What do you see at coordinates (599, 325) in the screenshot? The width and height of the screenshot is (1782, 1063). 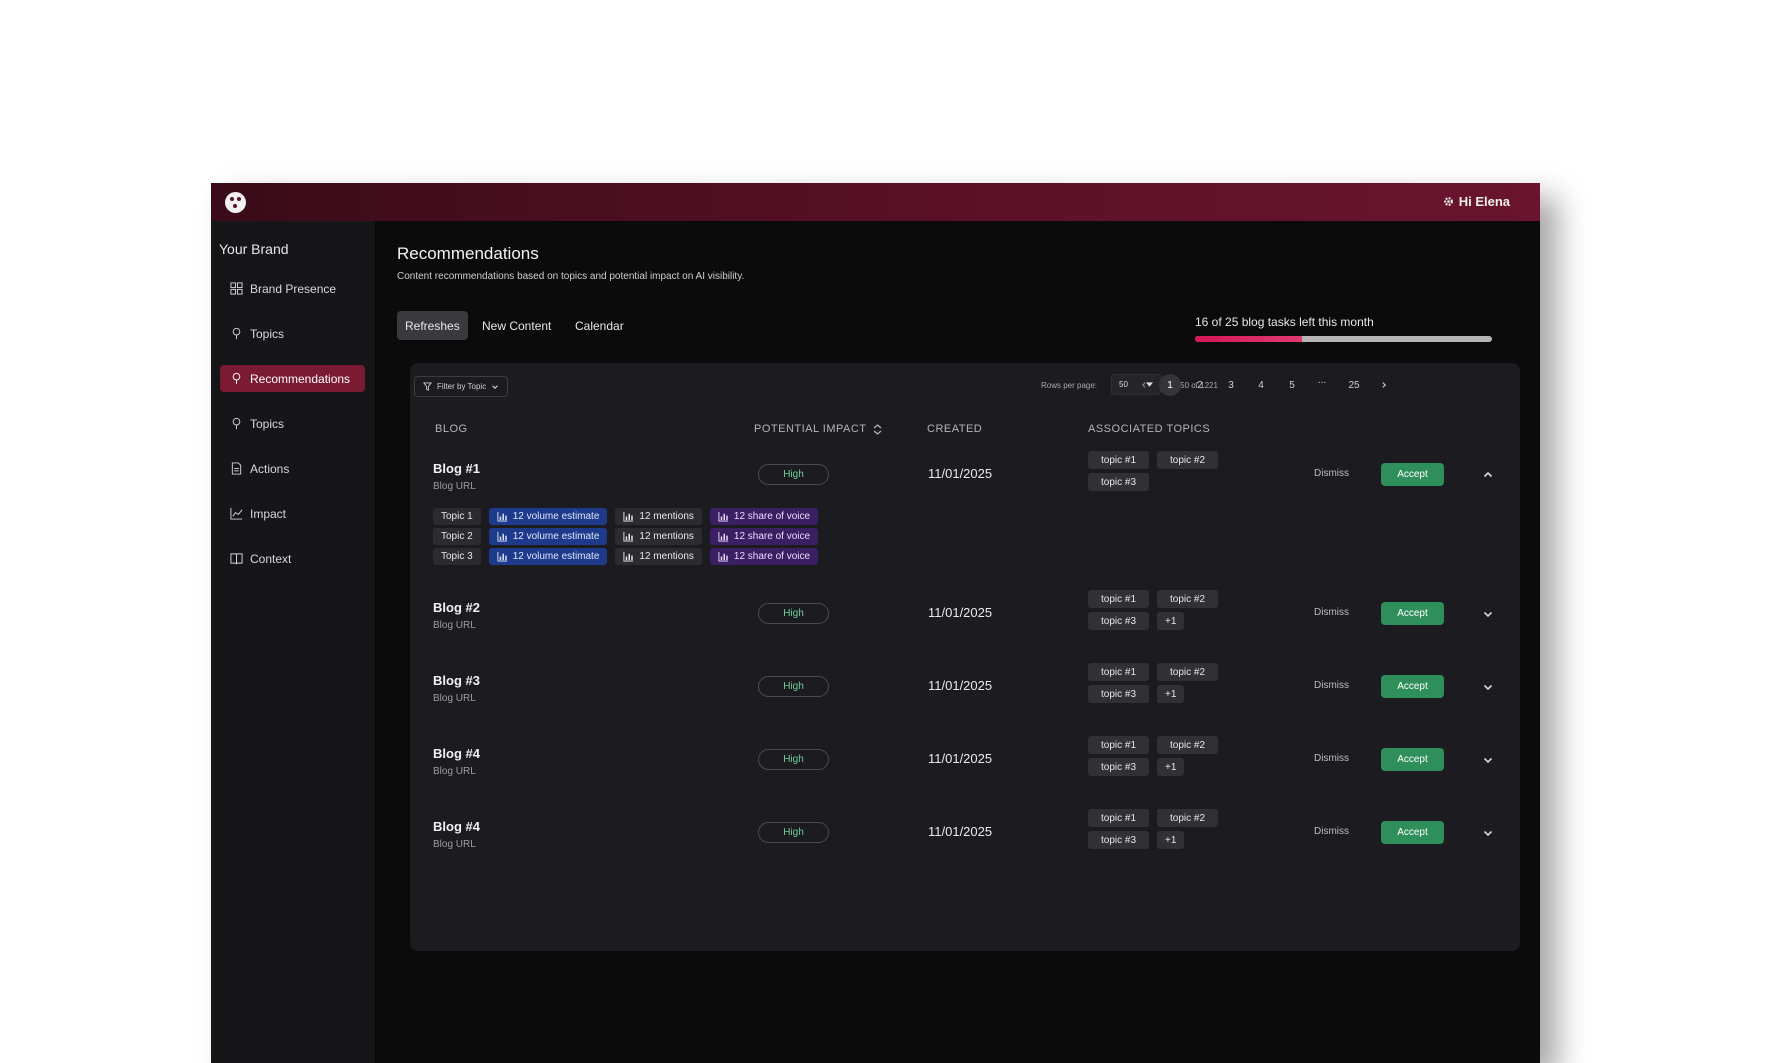 I see `tab-calendar: Calendar` at bounding box center [599, 325].